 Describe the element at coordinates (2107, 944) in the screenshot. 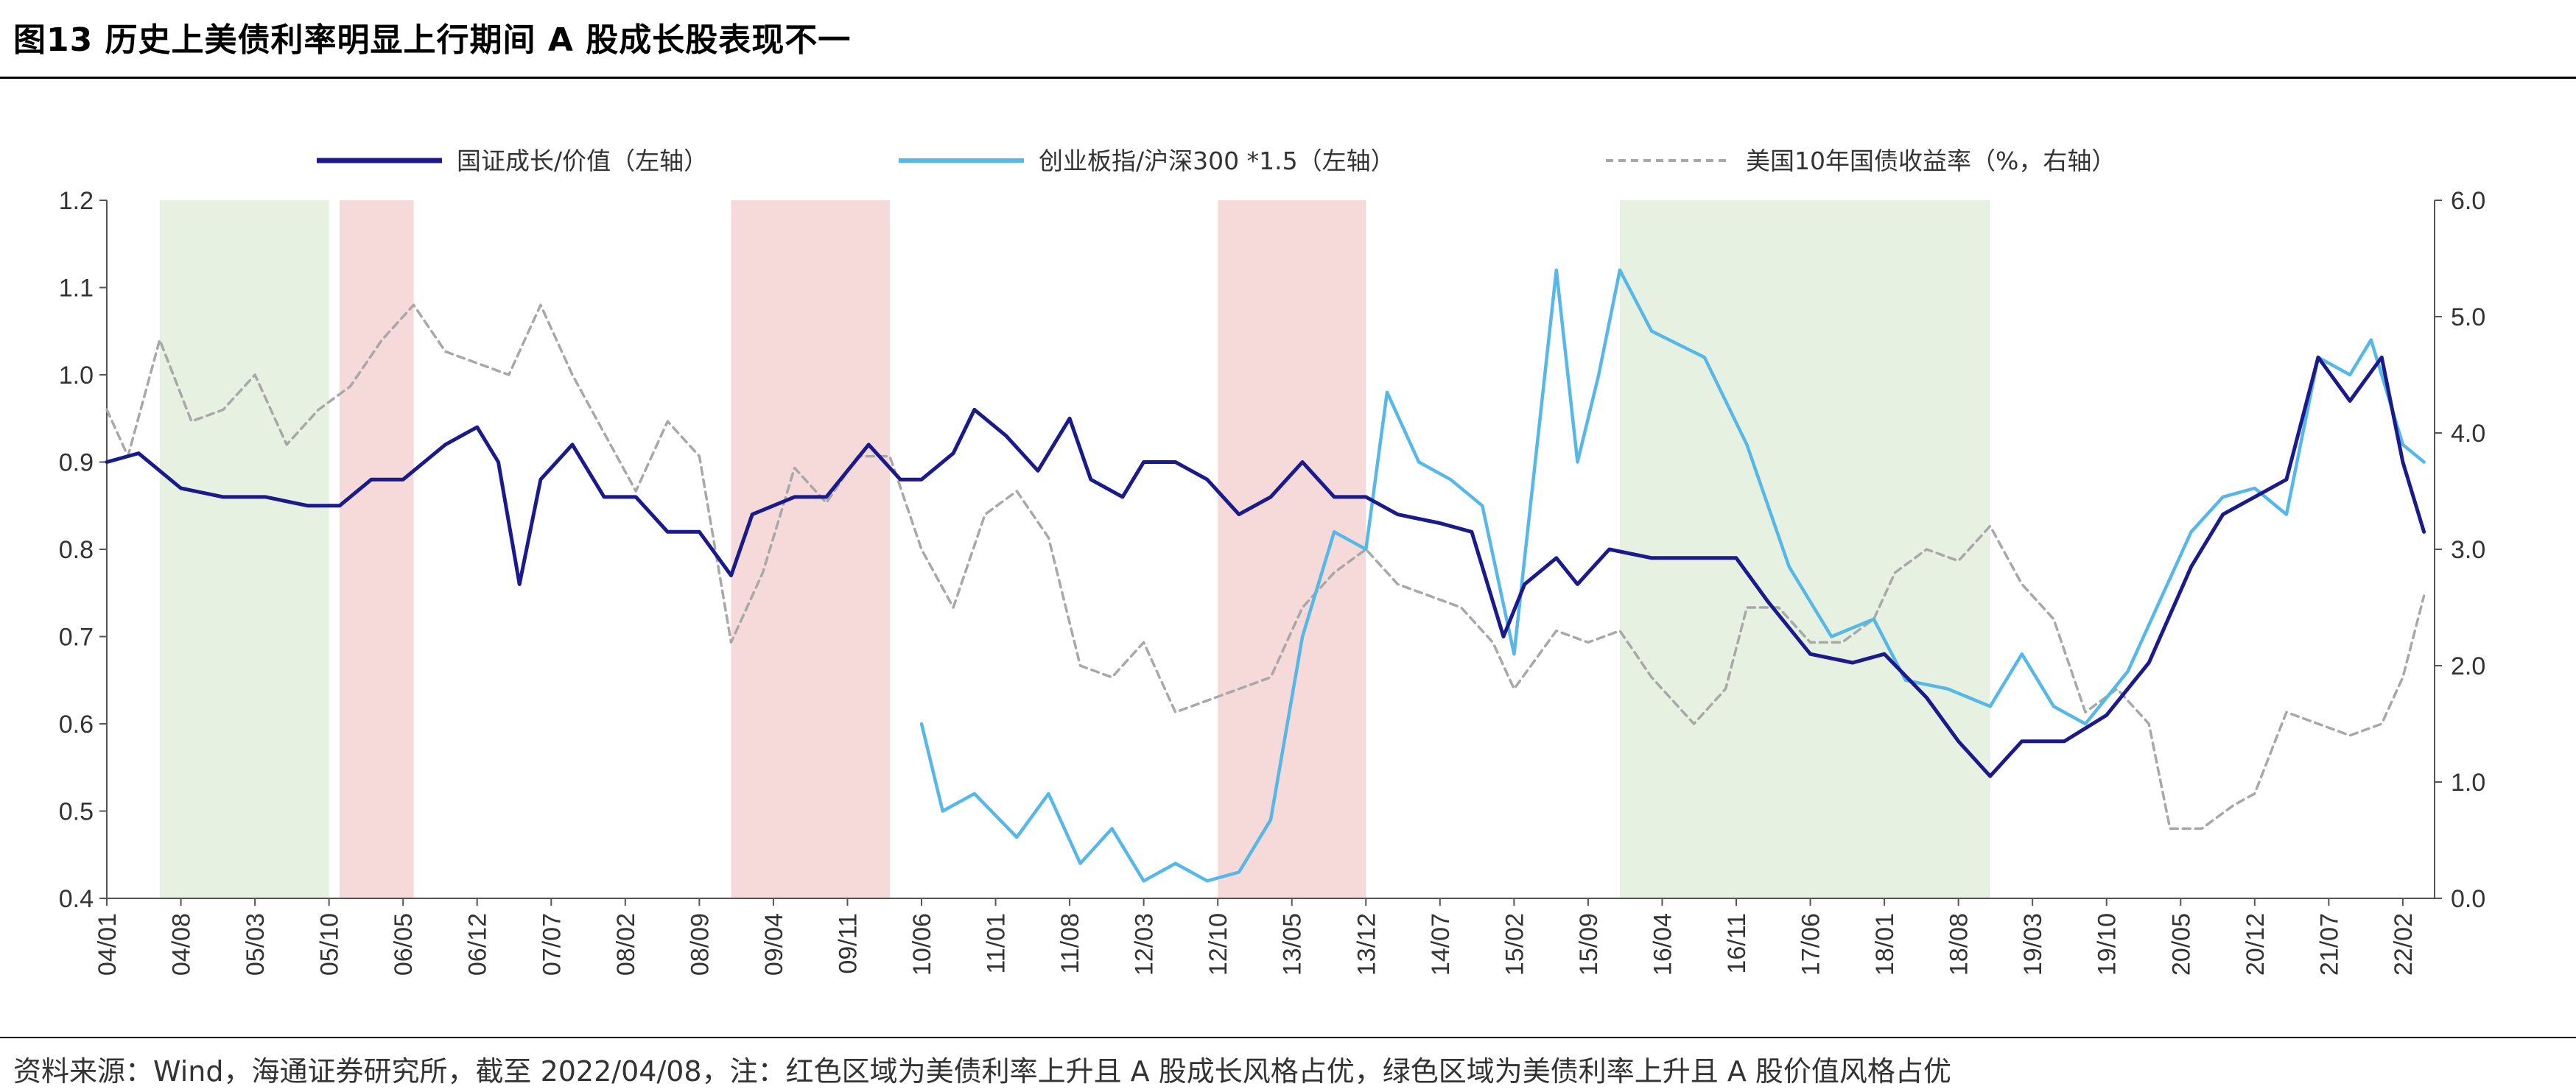

I see `x-tick-label: 19/10` at that location.